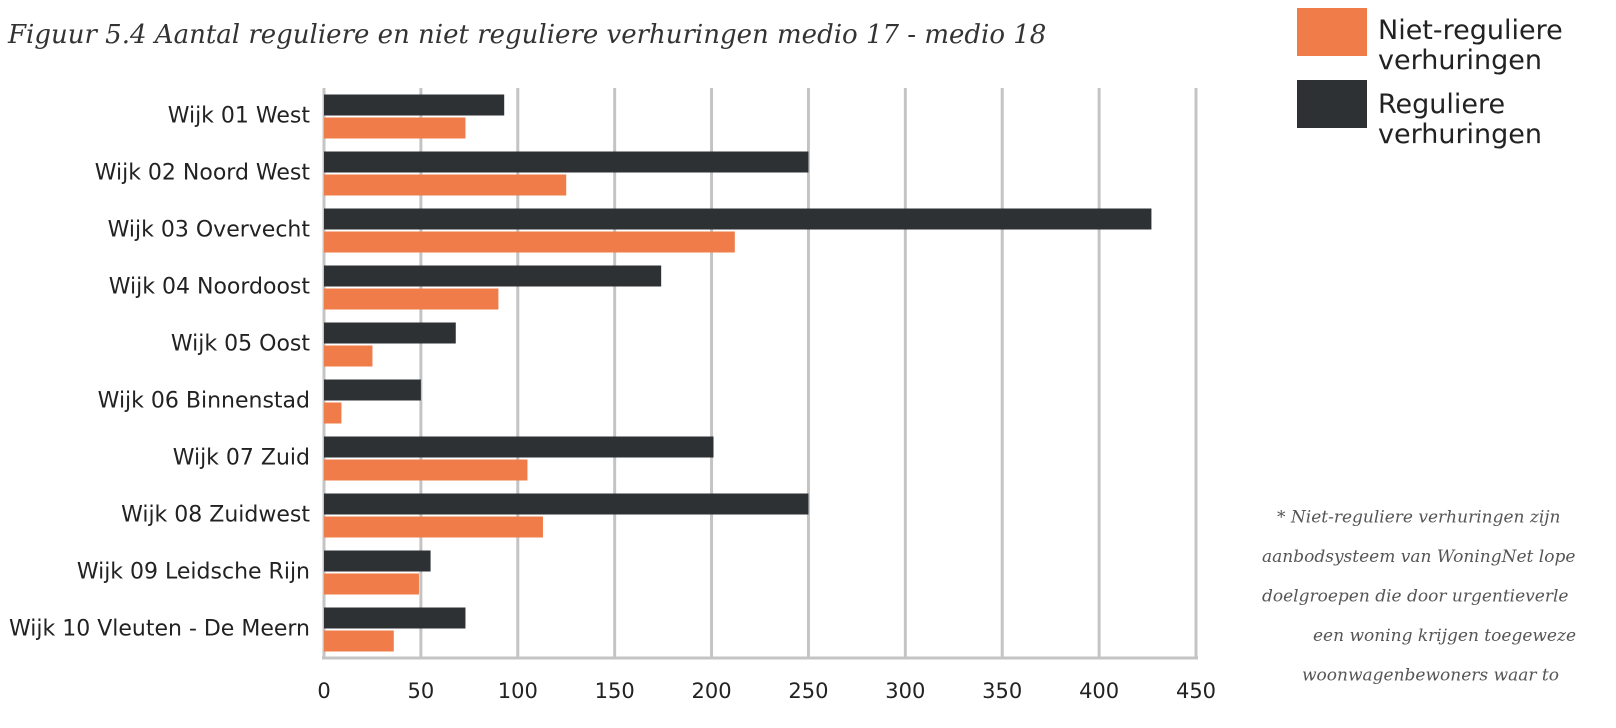 This screenshot has height=728, width=1616. I want to click on legend-label: Niet-reguliere verhuringen, so click(1470, 45).